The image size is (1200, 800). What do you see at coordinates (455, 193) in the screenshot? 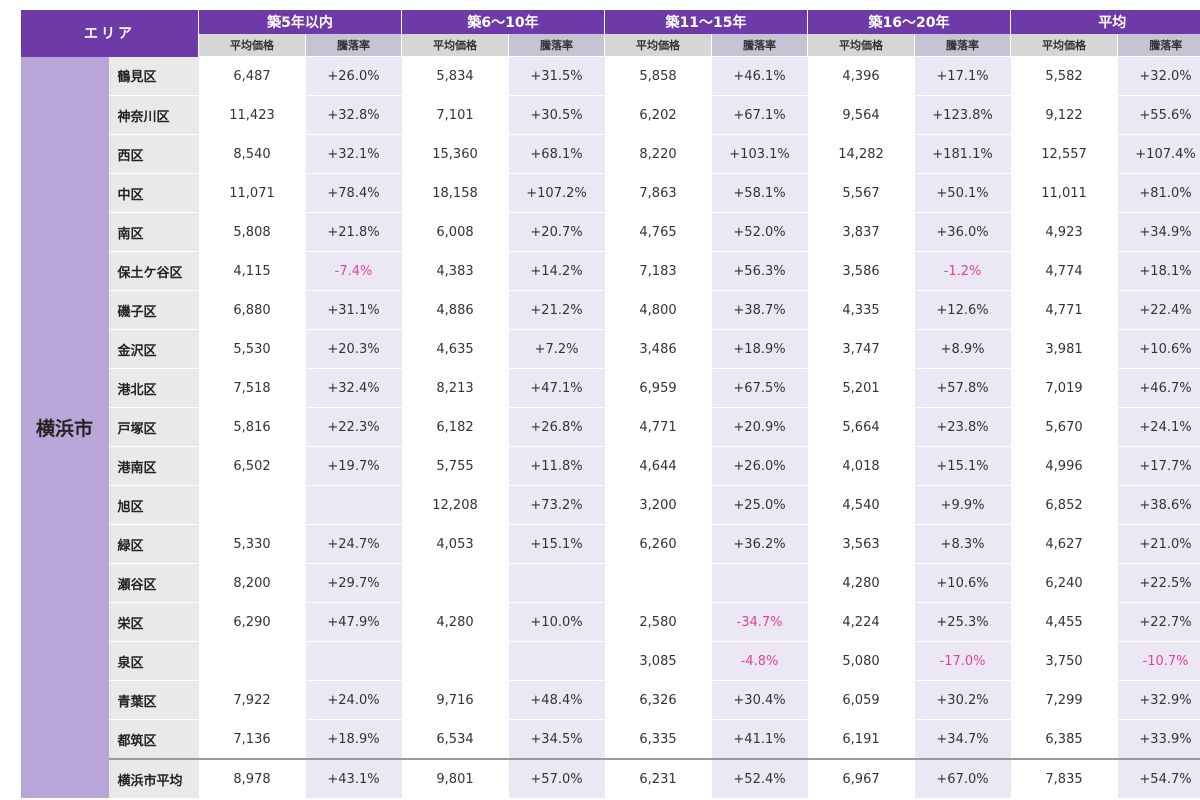
I see `avg-price-cell: 18,158` at bounding box center [455, 193].